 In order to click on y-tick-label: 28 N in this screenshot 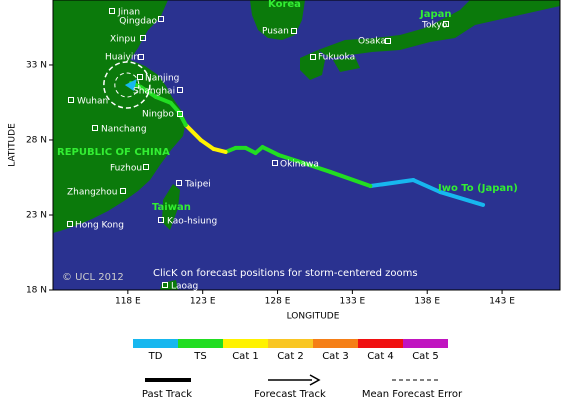, I will do `click(36, 140)`.